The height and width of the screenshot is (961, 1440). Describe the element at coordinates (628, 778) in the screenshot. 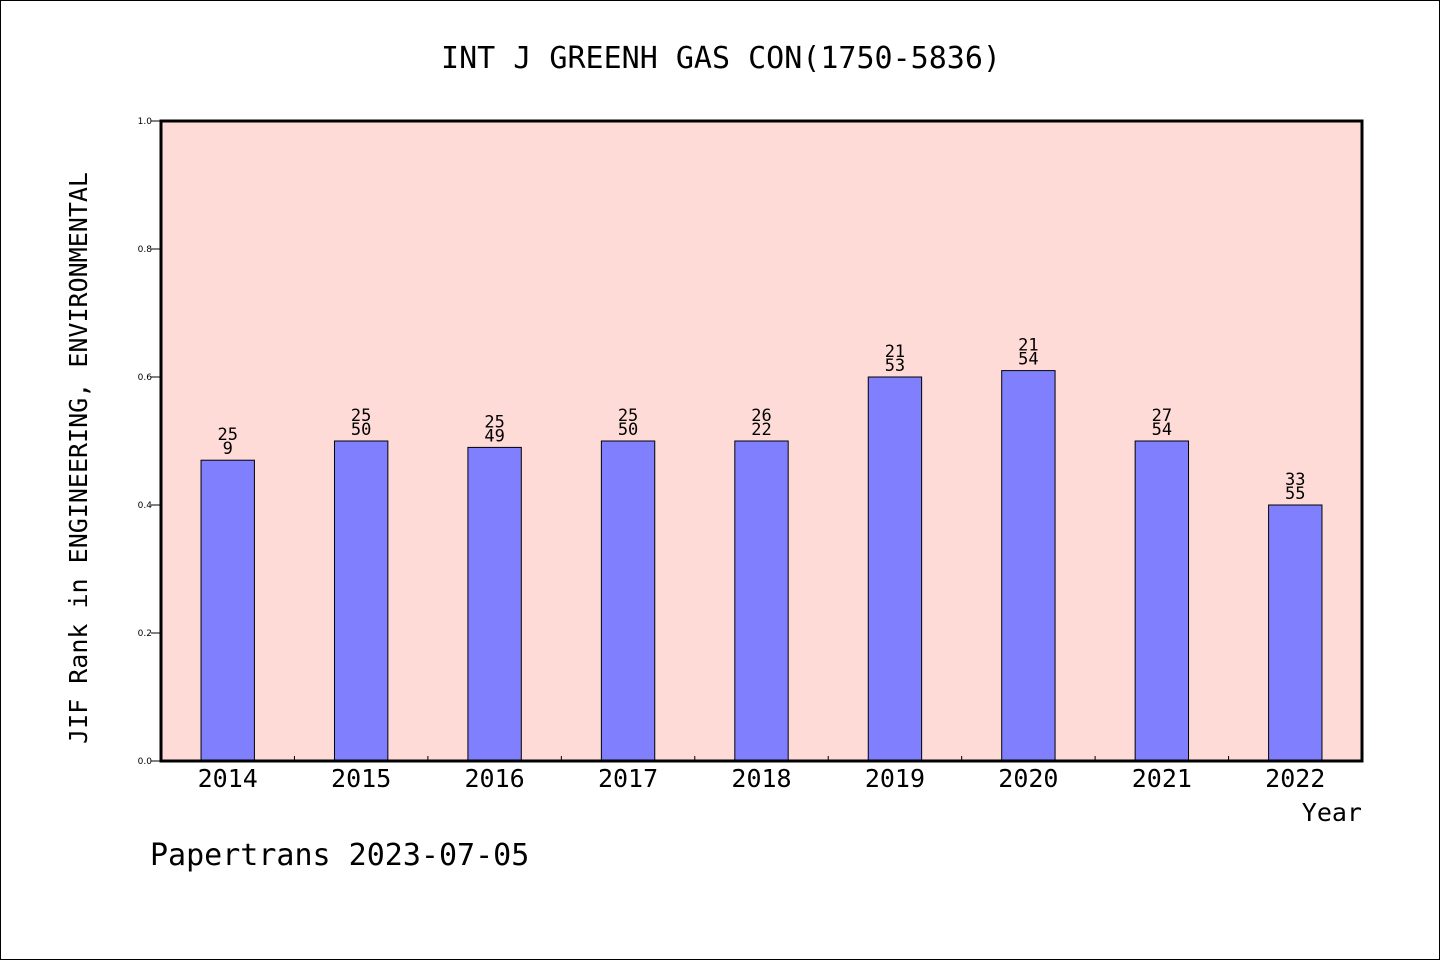

I see `x-tick-label-2017: 2017` at that location.